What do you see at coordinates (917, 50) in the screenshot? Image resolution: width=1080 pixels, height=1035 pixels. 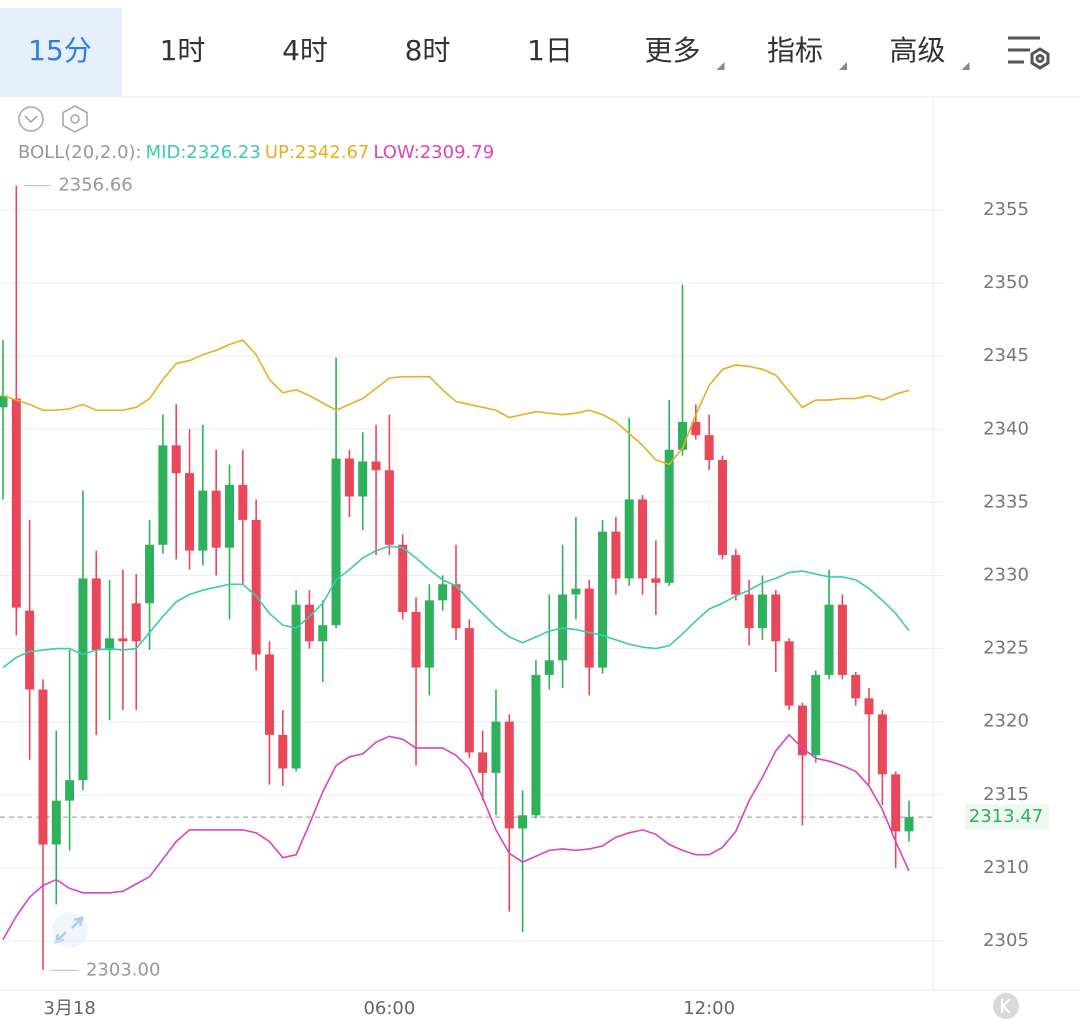 I see `tab-label: 高级` at bounding box center [917, 50].